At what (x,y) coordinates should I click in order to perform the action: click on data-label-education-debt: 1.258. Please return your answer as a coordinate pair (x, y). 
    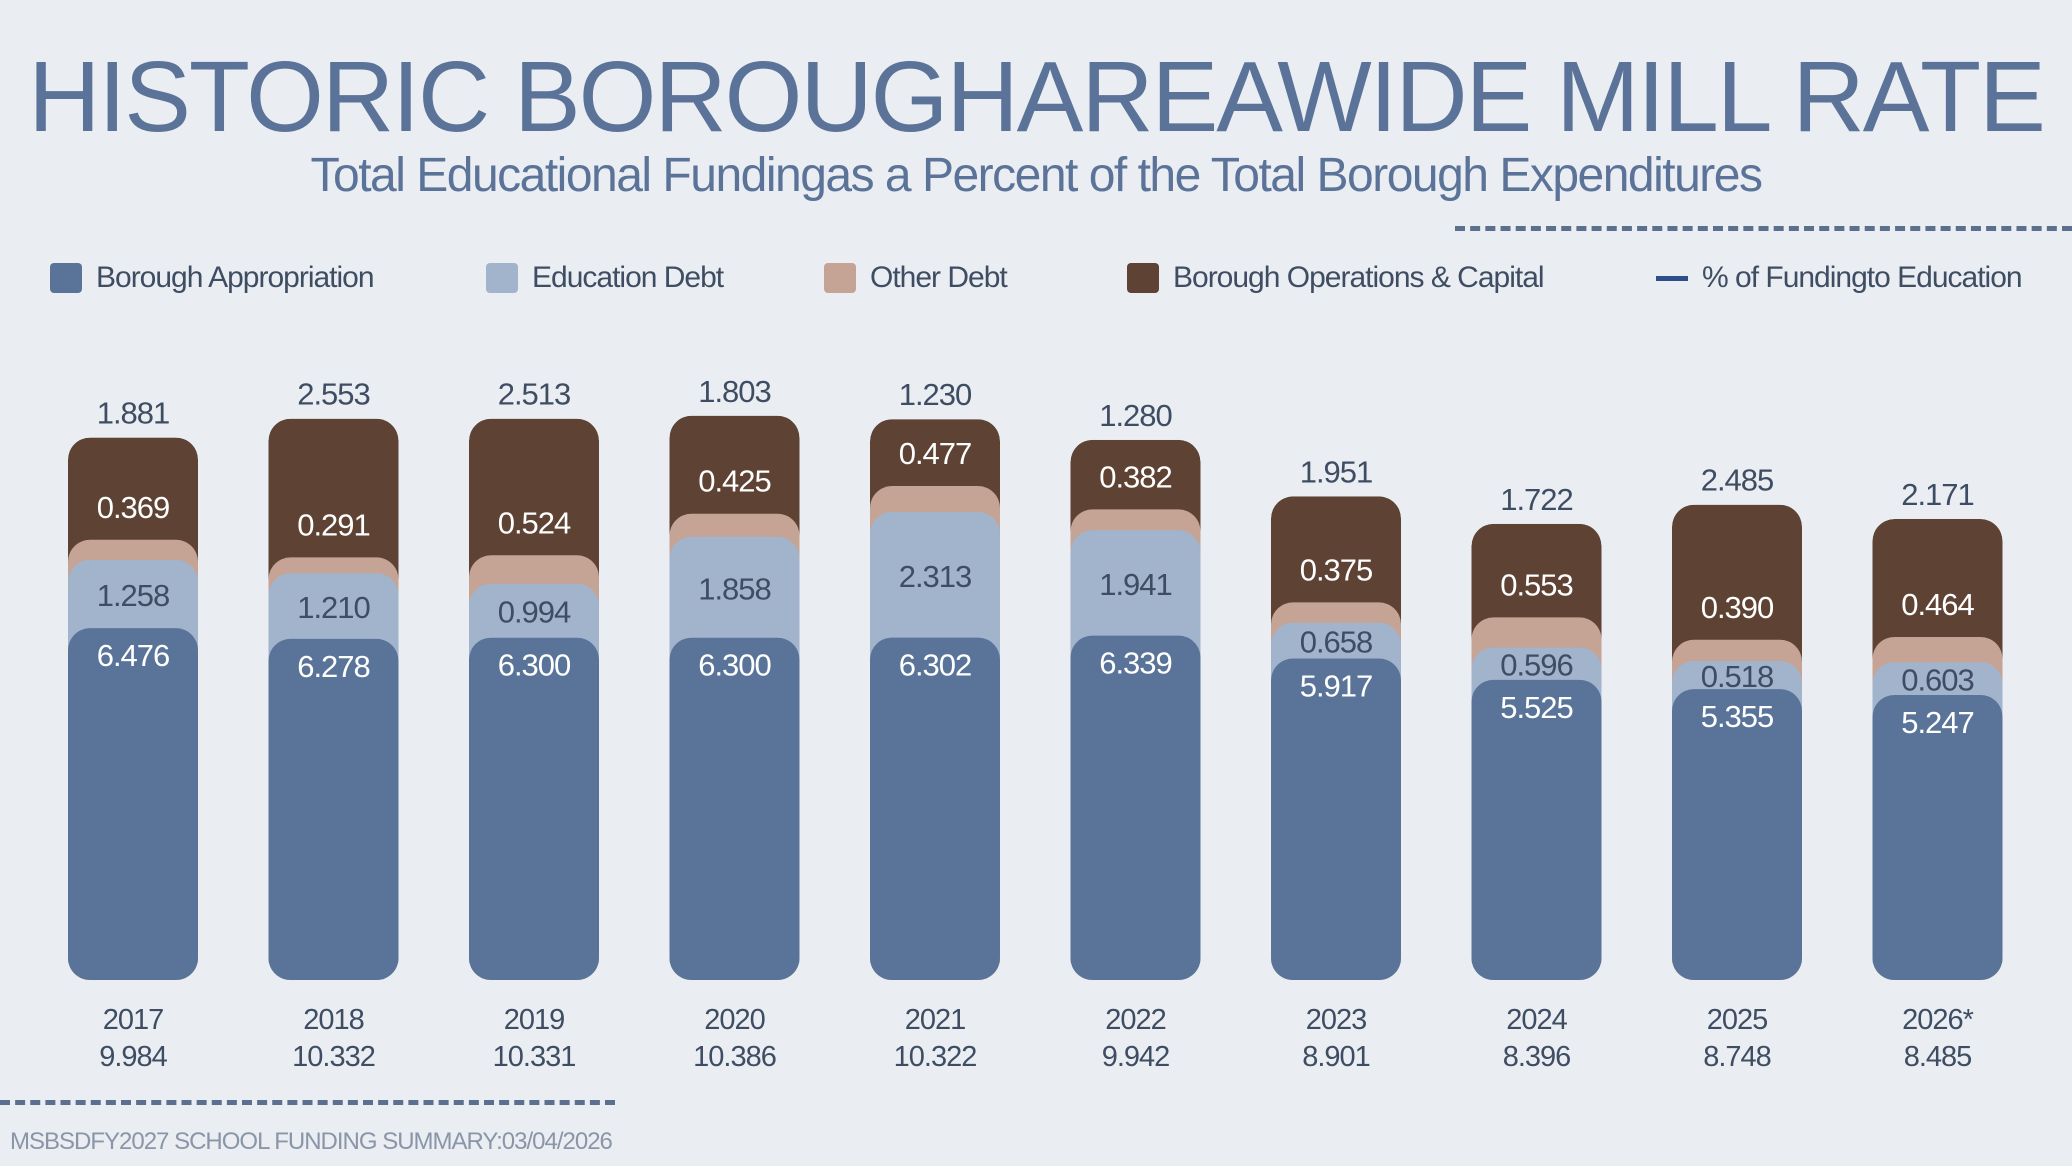
    Looking at the image, I should click on (133, 595).